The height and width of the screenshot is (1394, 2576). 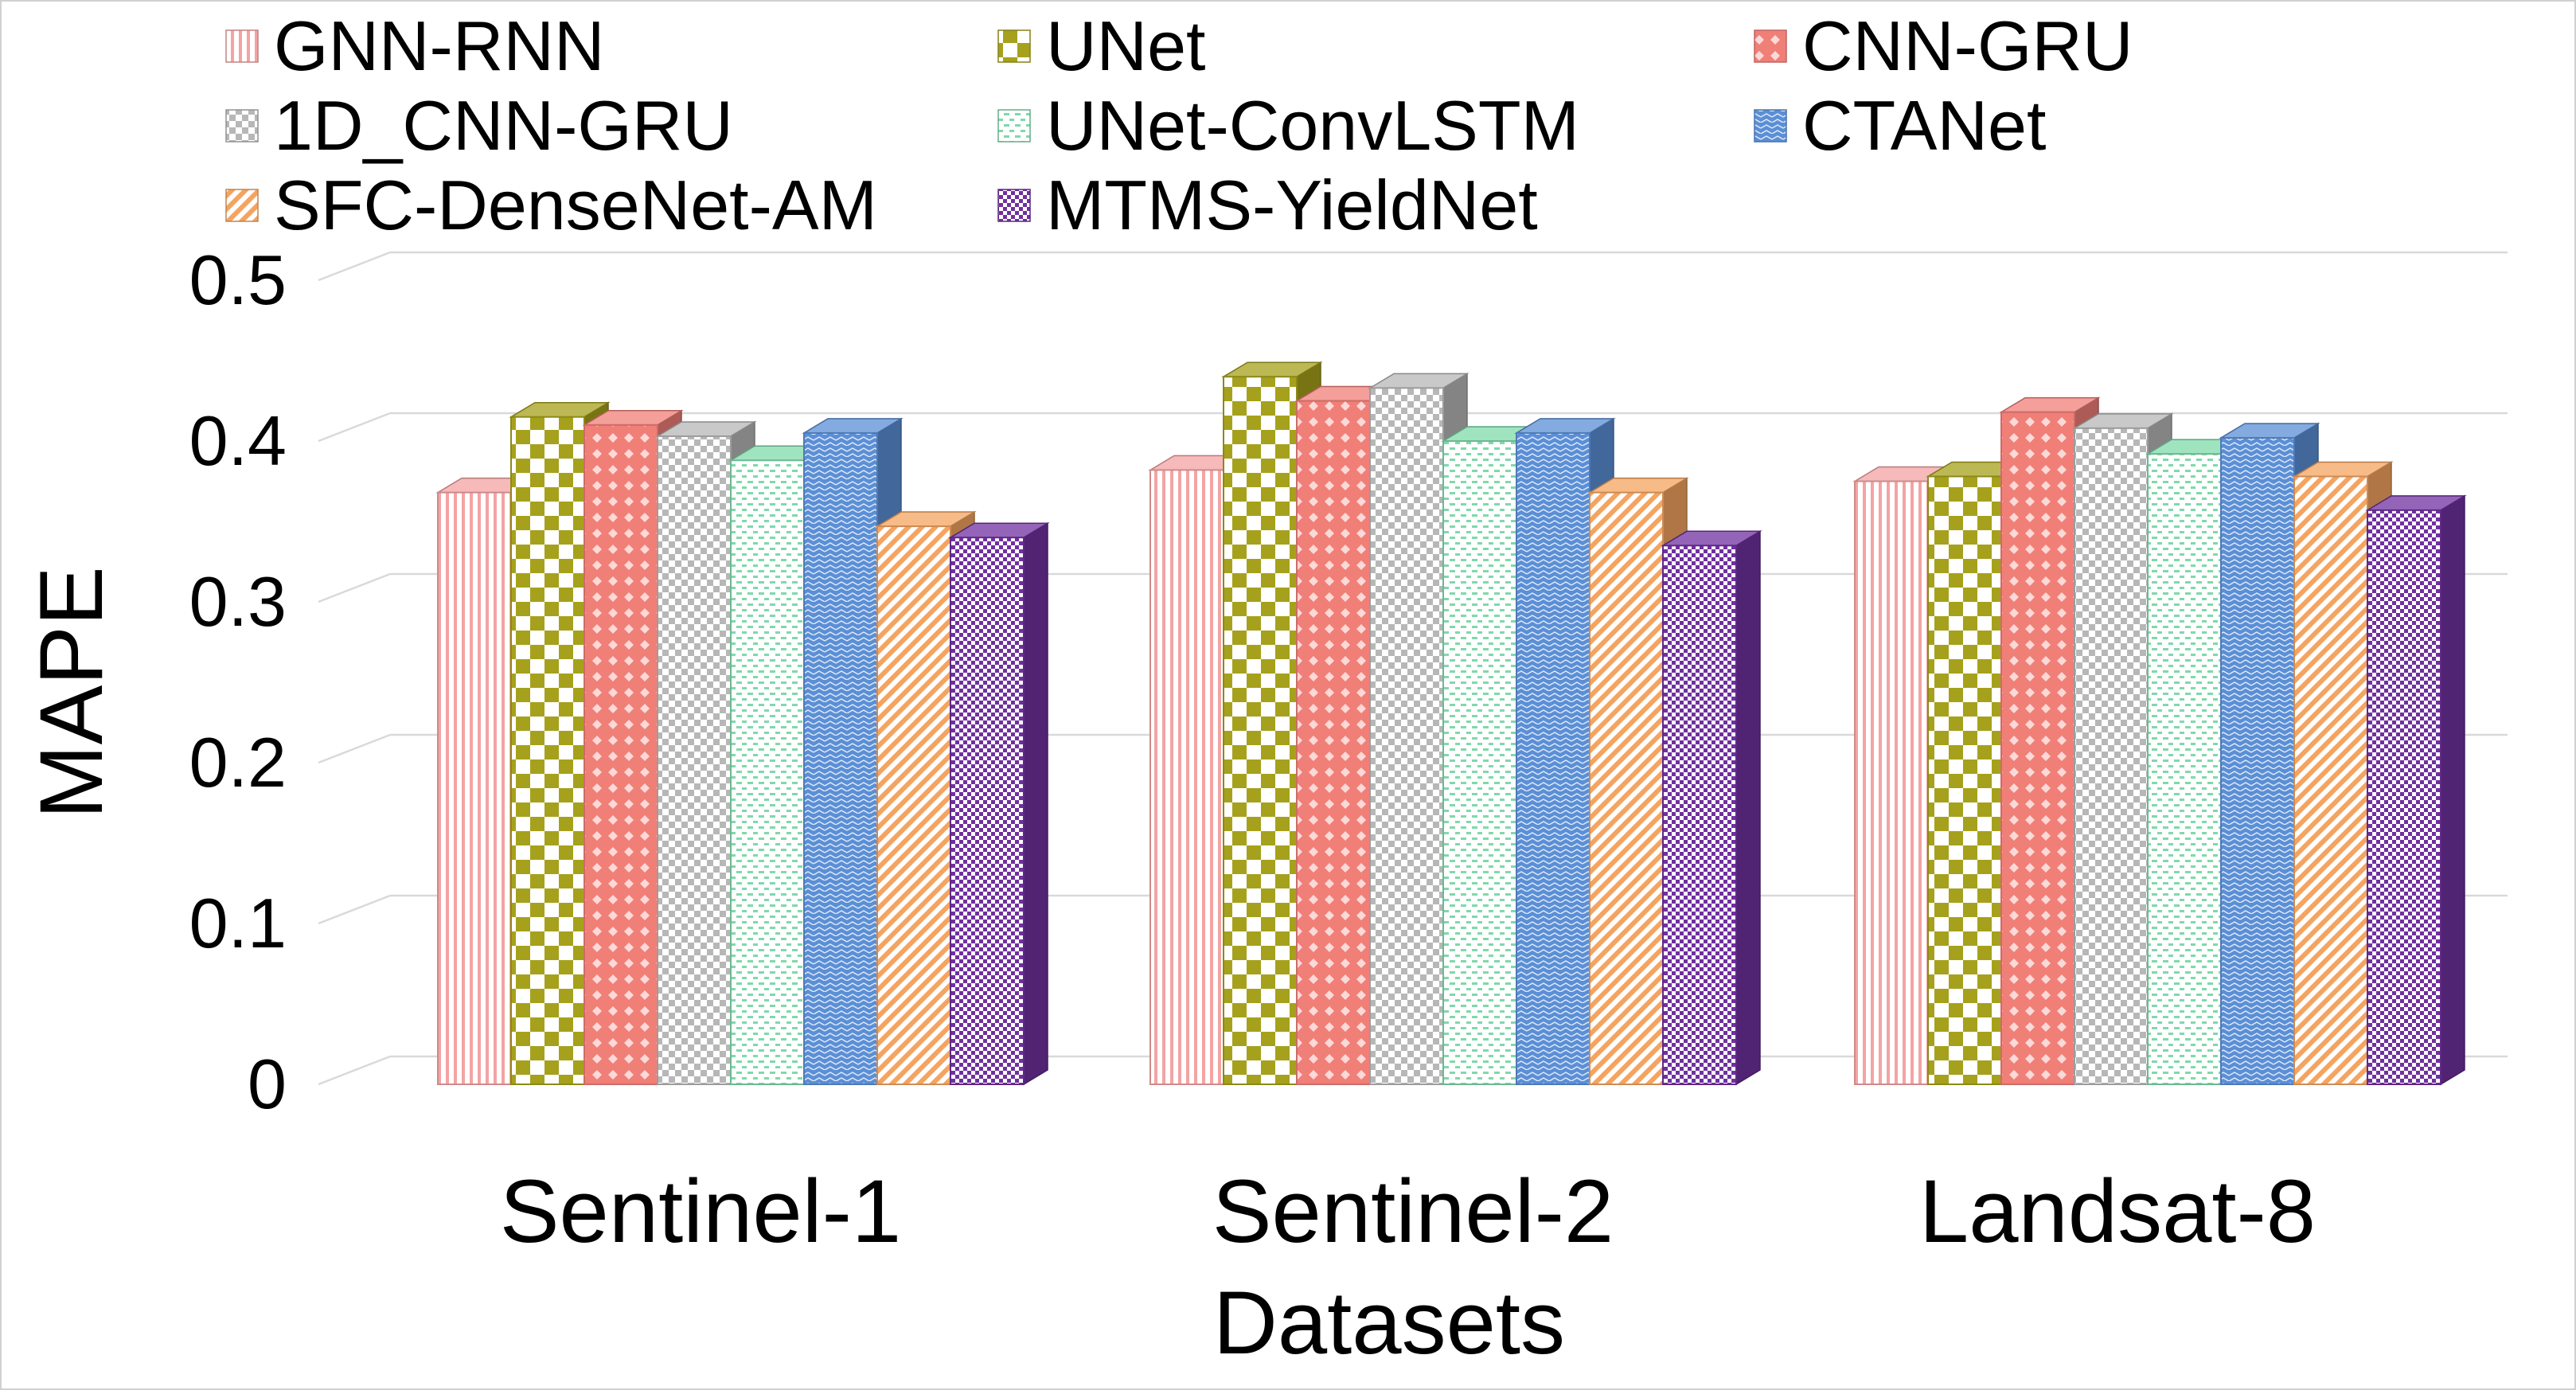 What do you see at coordinates (575, 205) in the screenshot?
I see `legend-label: SFC-DenseNet-AM` at bounding box center [575, 205].